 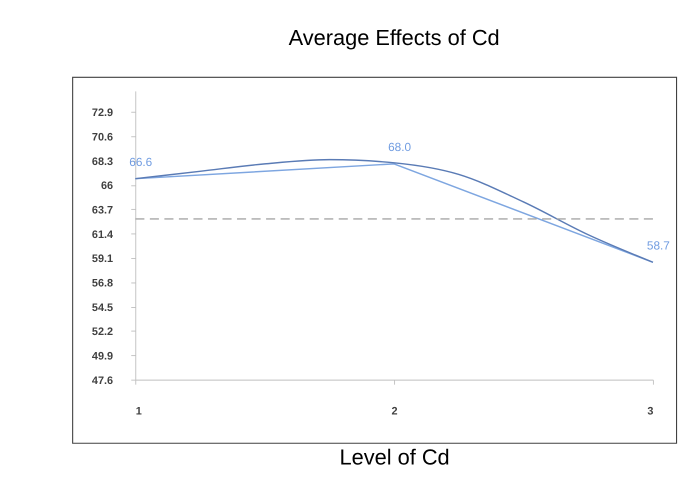 What do you see at coordinates (394, 37) in the screenshot?
I see `chart-title: Average Effects of Cd` at bounding box center [394, 37].